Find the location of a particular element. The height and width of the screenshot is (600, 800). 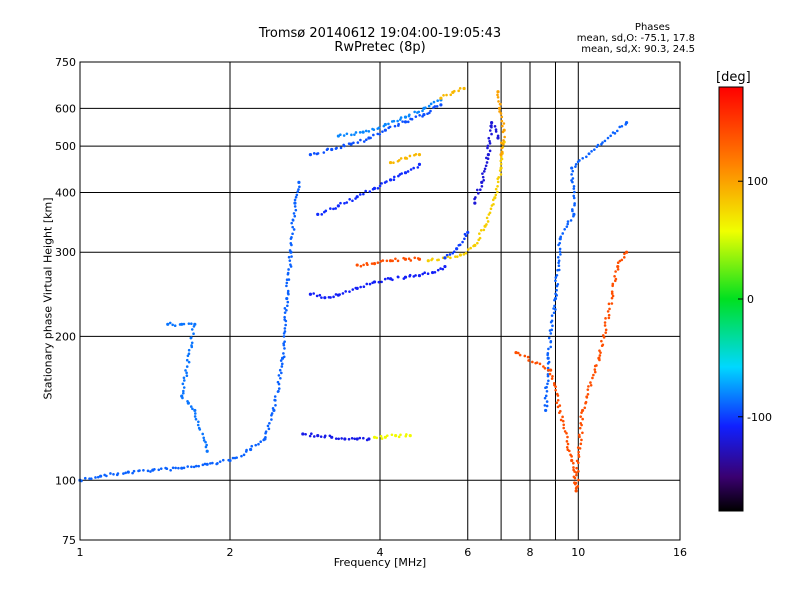

chart-title: Tromsø 20140612 19:04:00-19:05:43 is located at coordinates (380, 33).